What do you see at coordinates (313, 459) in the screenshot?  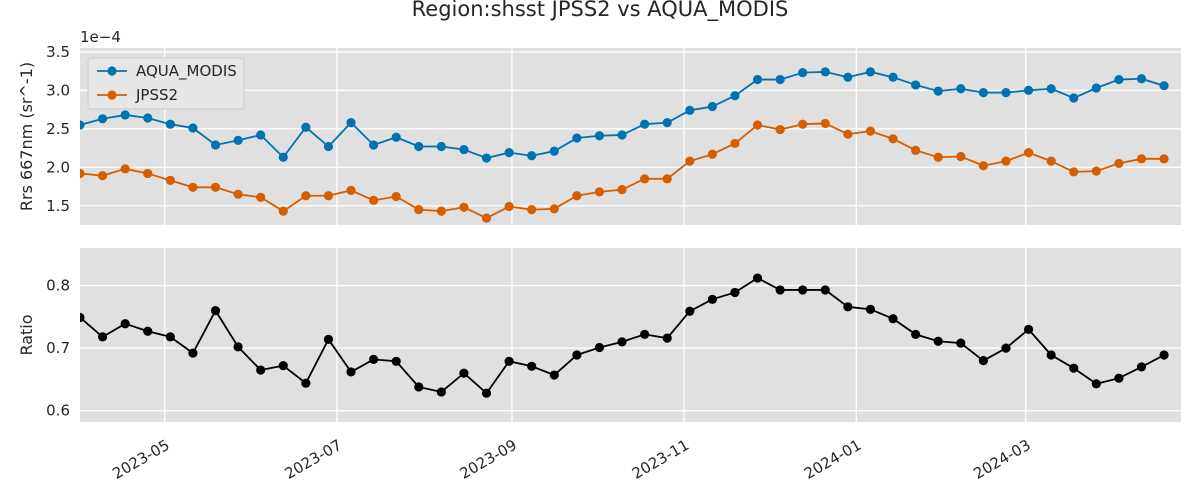 I see `xtick-label: 2023-07` at bounding box center [313, 459].